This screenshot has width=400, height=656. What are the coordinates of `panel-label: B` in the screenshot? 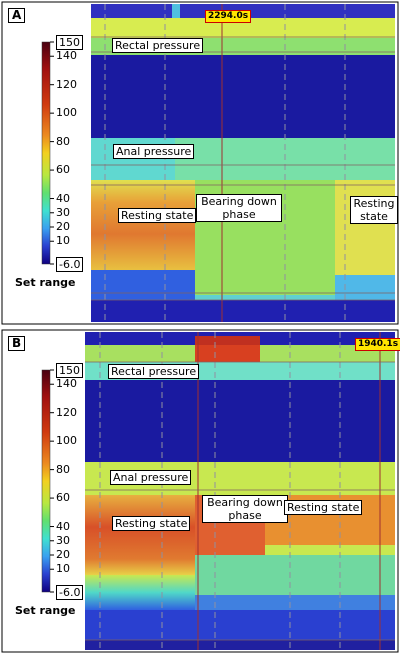 It's located at (17, 343).